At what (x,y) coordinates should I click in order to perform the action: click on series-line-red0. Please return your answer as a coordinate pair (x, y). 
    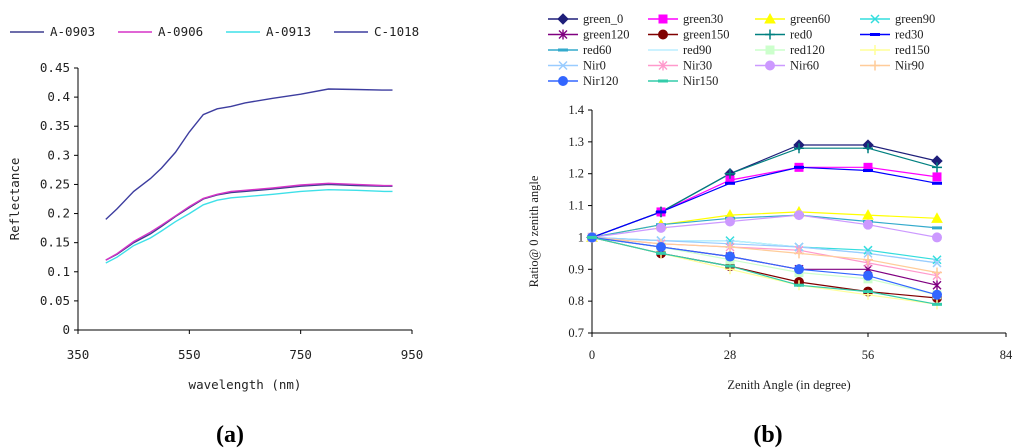
    Looking at the image, I should click on (764, 192).